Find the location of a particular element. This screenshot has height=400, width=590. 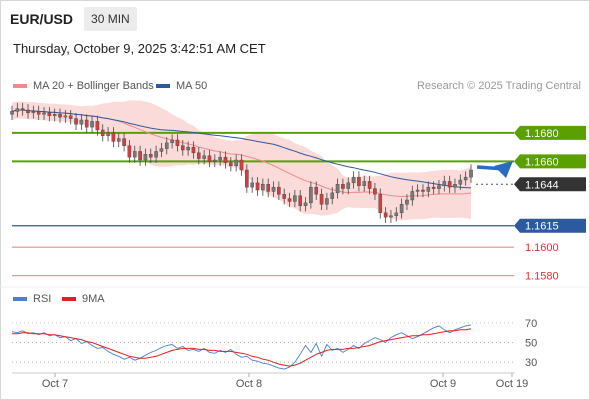

x-tick-label-0: Oct 7 is located at coordinates (55, 384).